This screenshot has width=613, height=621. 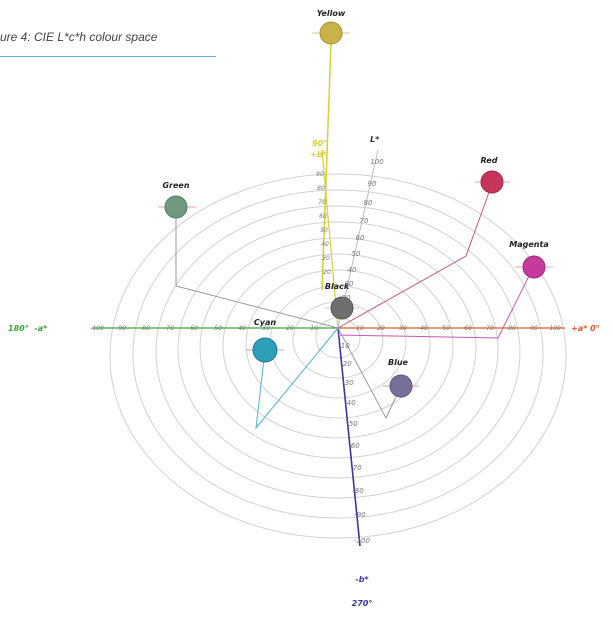 What do you see at coordinates (323, 216) in the screenshot?
I see `pos-b-tick-label: 60` at bounding box center [323, 216].